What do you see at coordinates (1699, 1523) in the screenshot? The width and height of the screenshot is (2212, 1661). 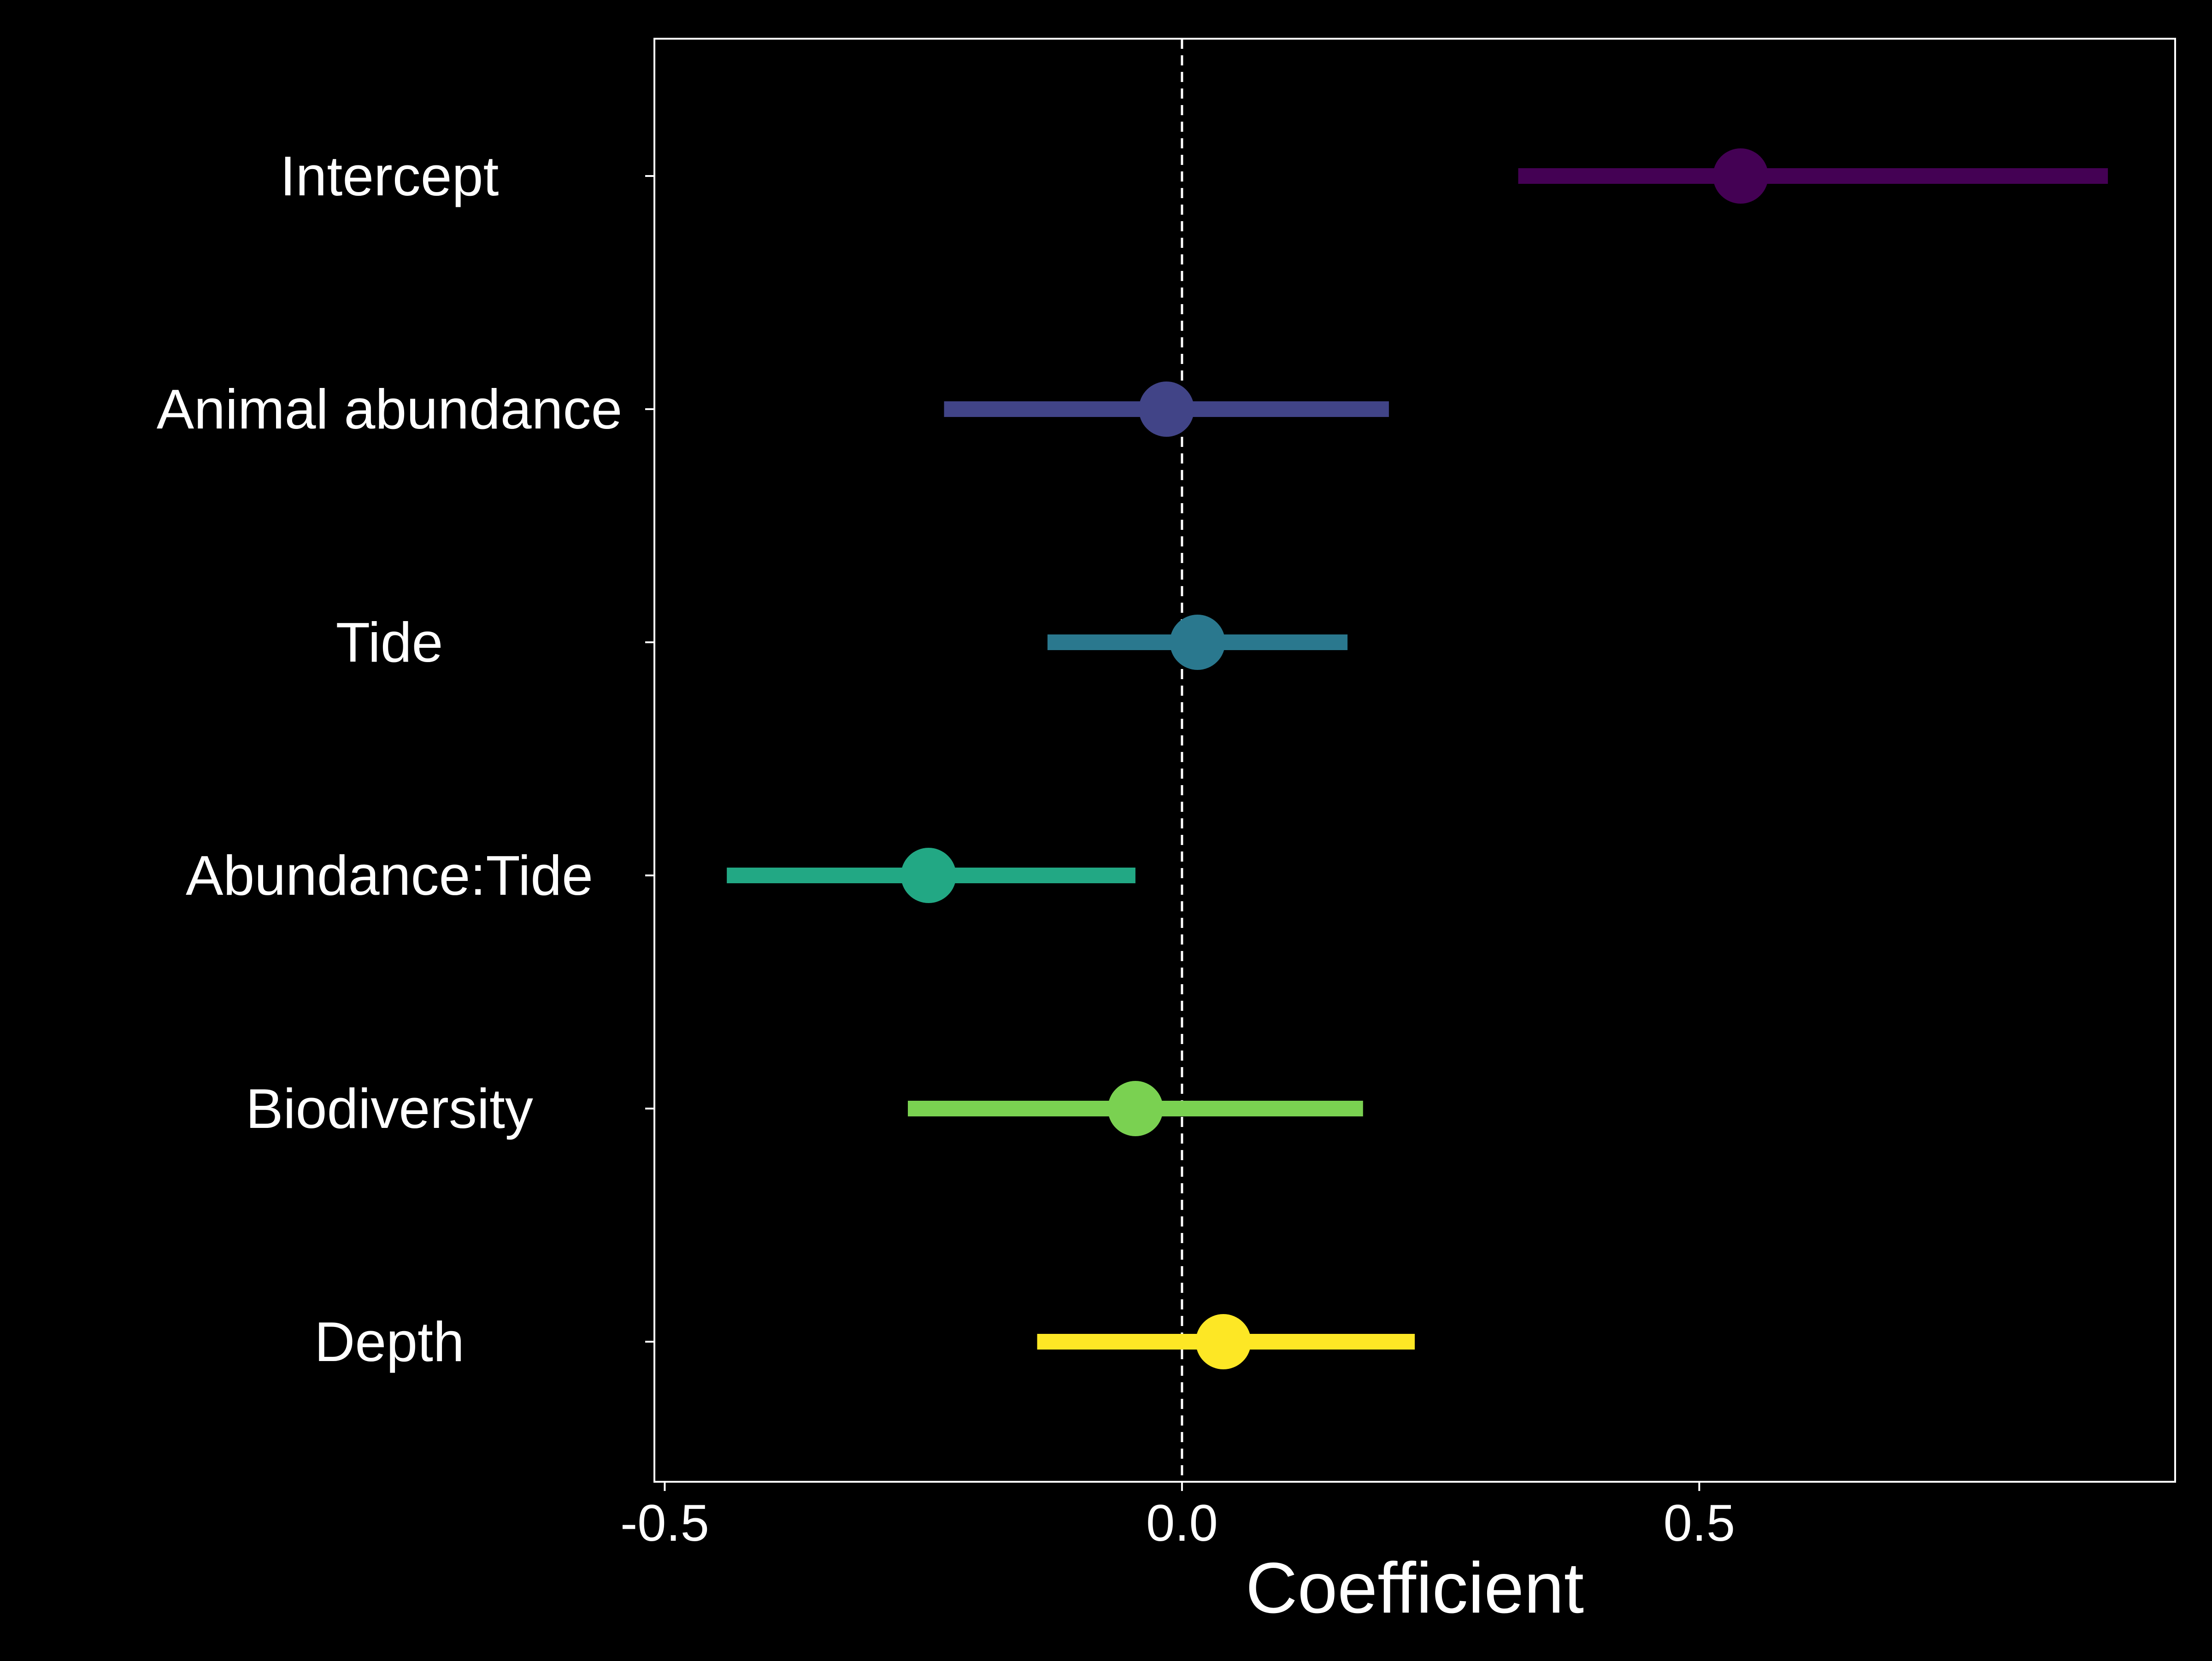 I see `xtick-label-0_5: 0.5` at bounding box center [1699, 1523].